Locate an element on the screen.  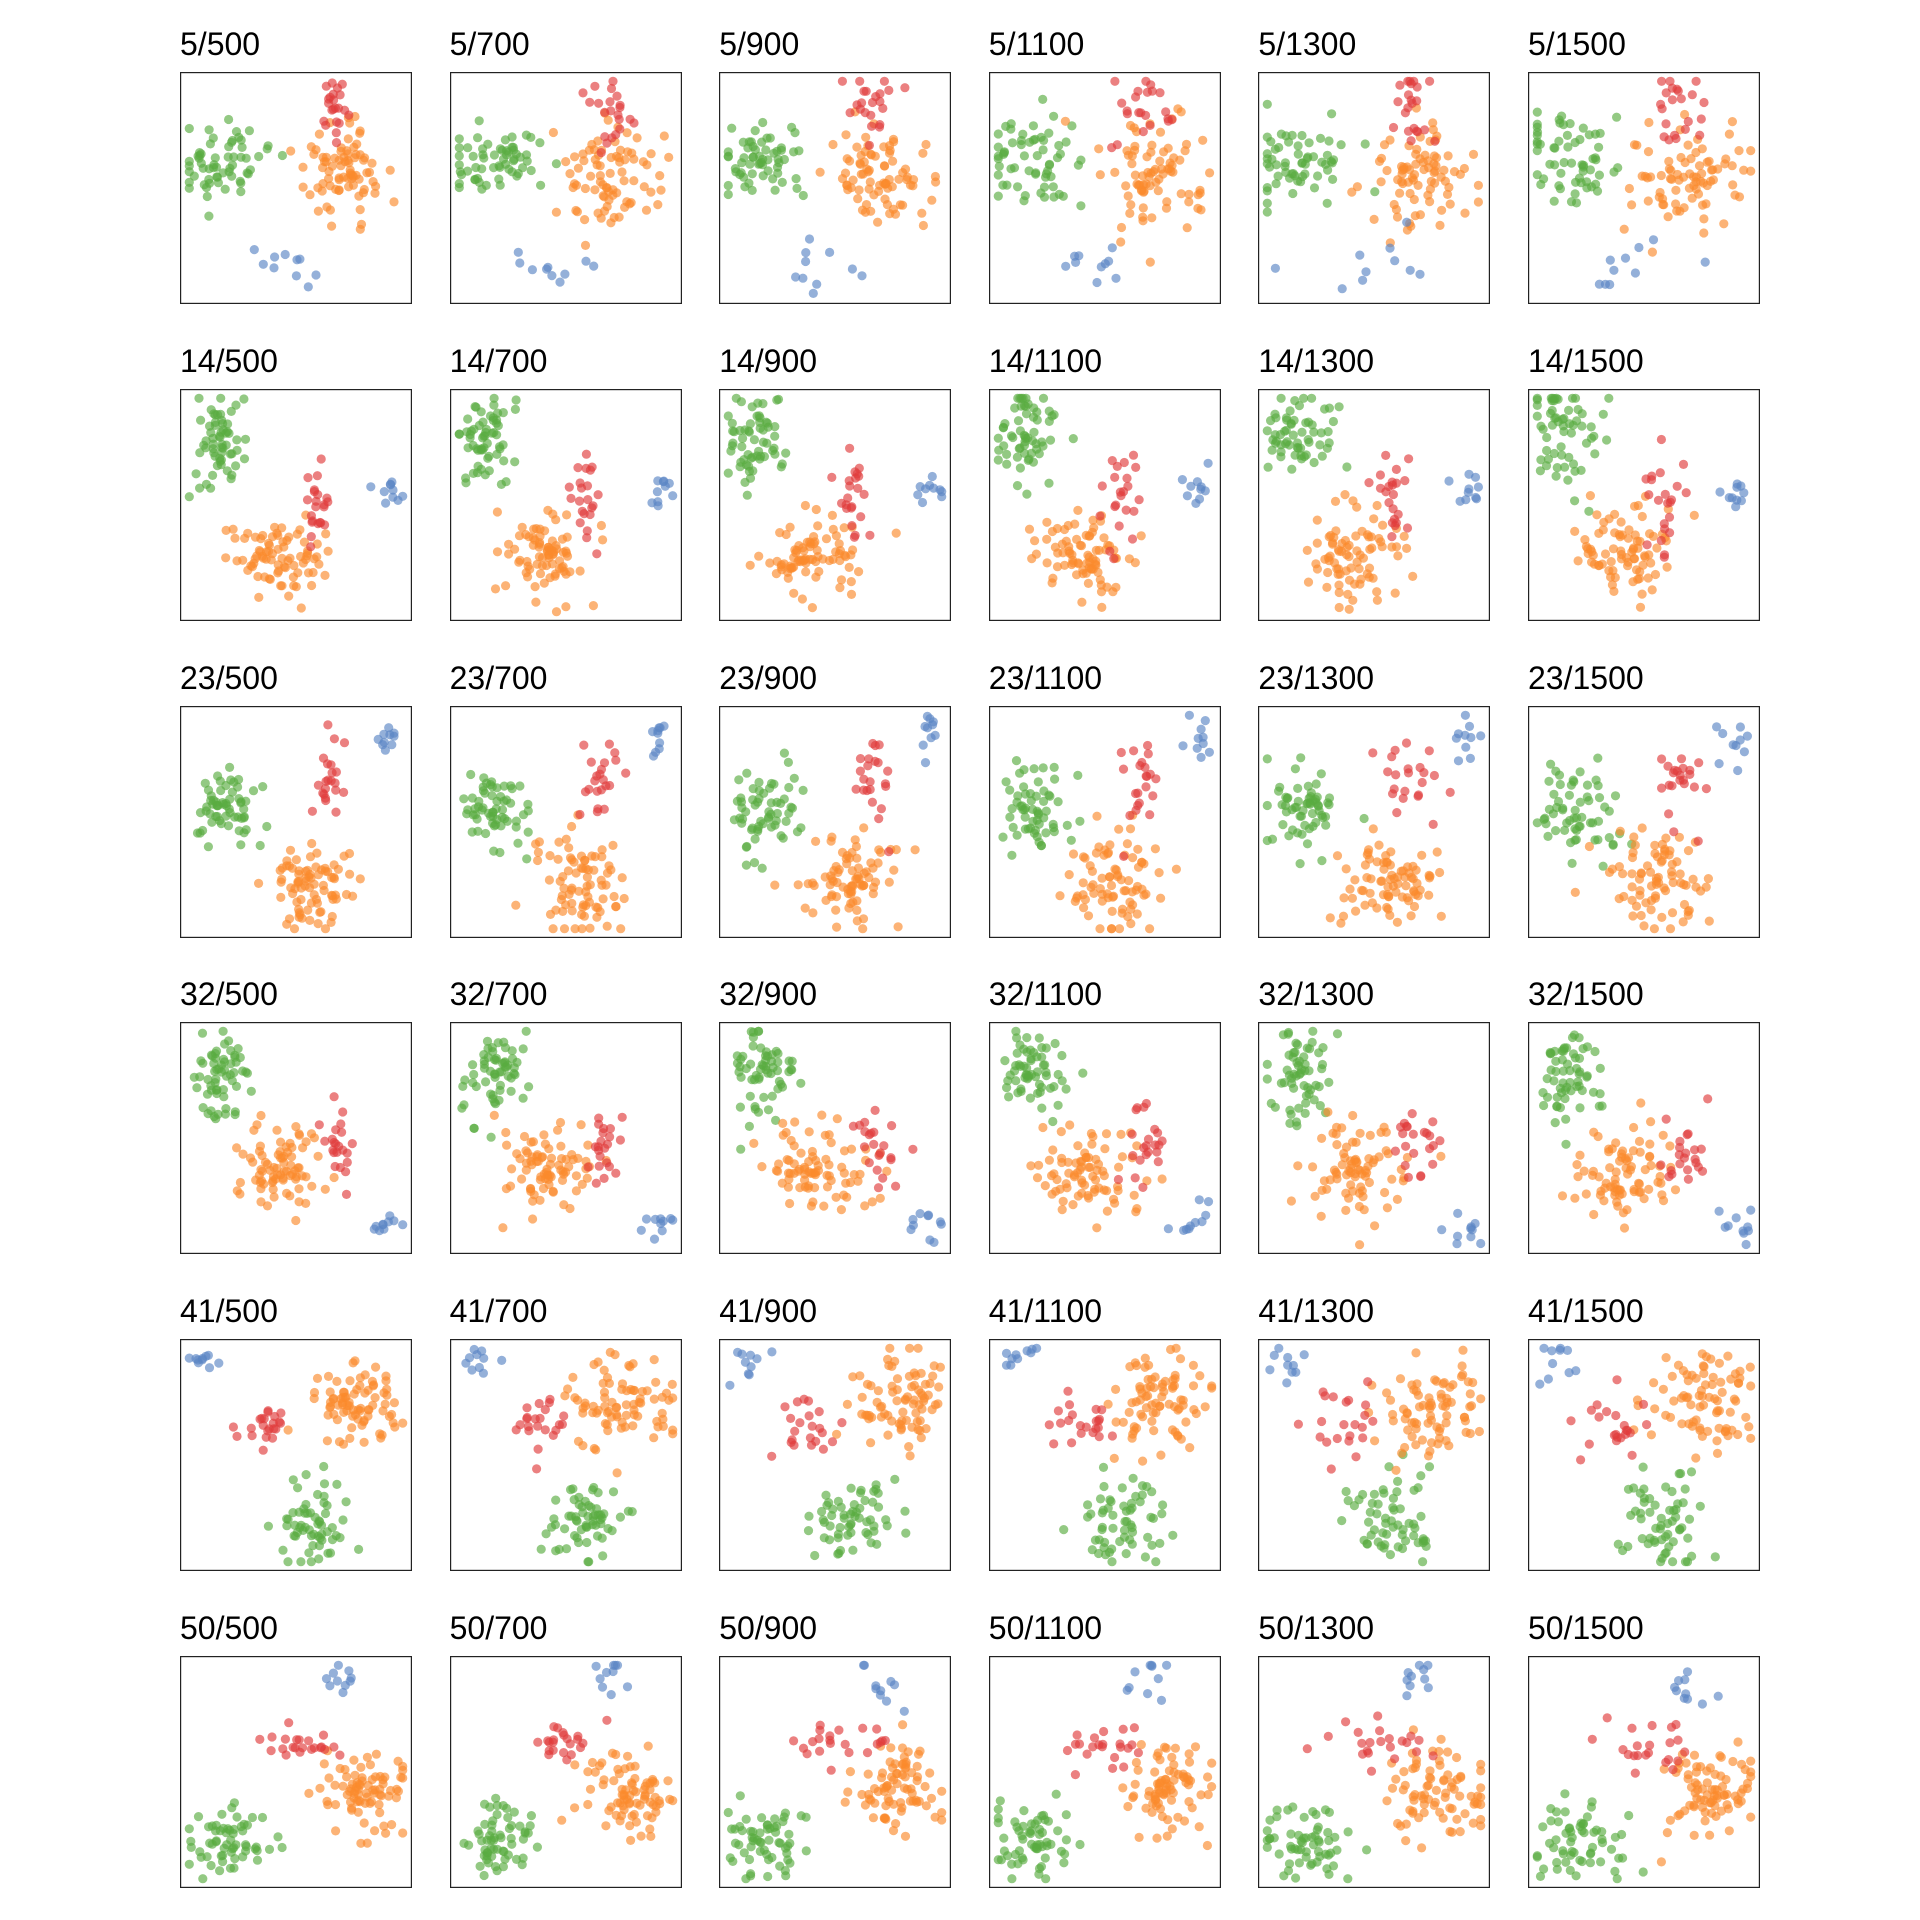
panel-title: 32/1100 is located at coordinates (1045, 994).